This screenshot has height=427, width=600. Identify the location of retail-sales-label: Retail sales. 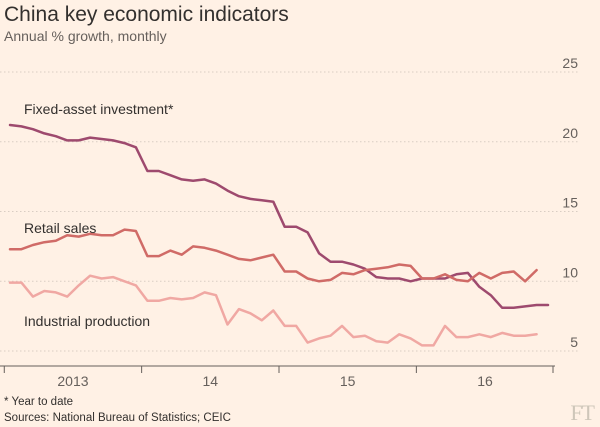
(60, 228).